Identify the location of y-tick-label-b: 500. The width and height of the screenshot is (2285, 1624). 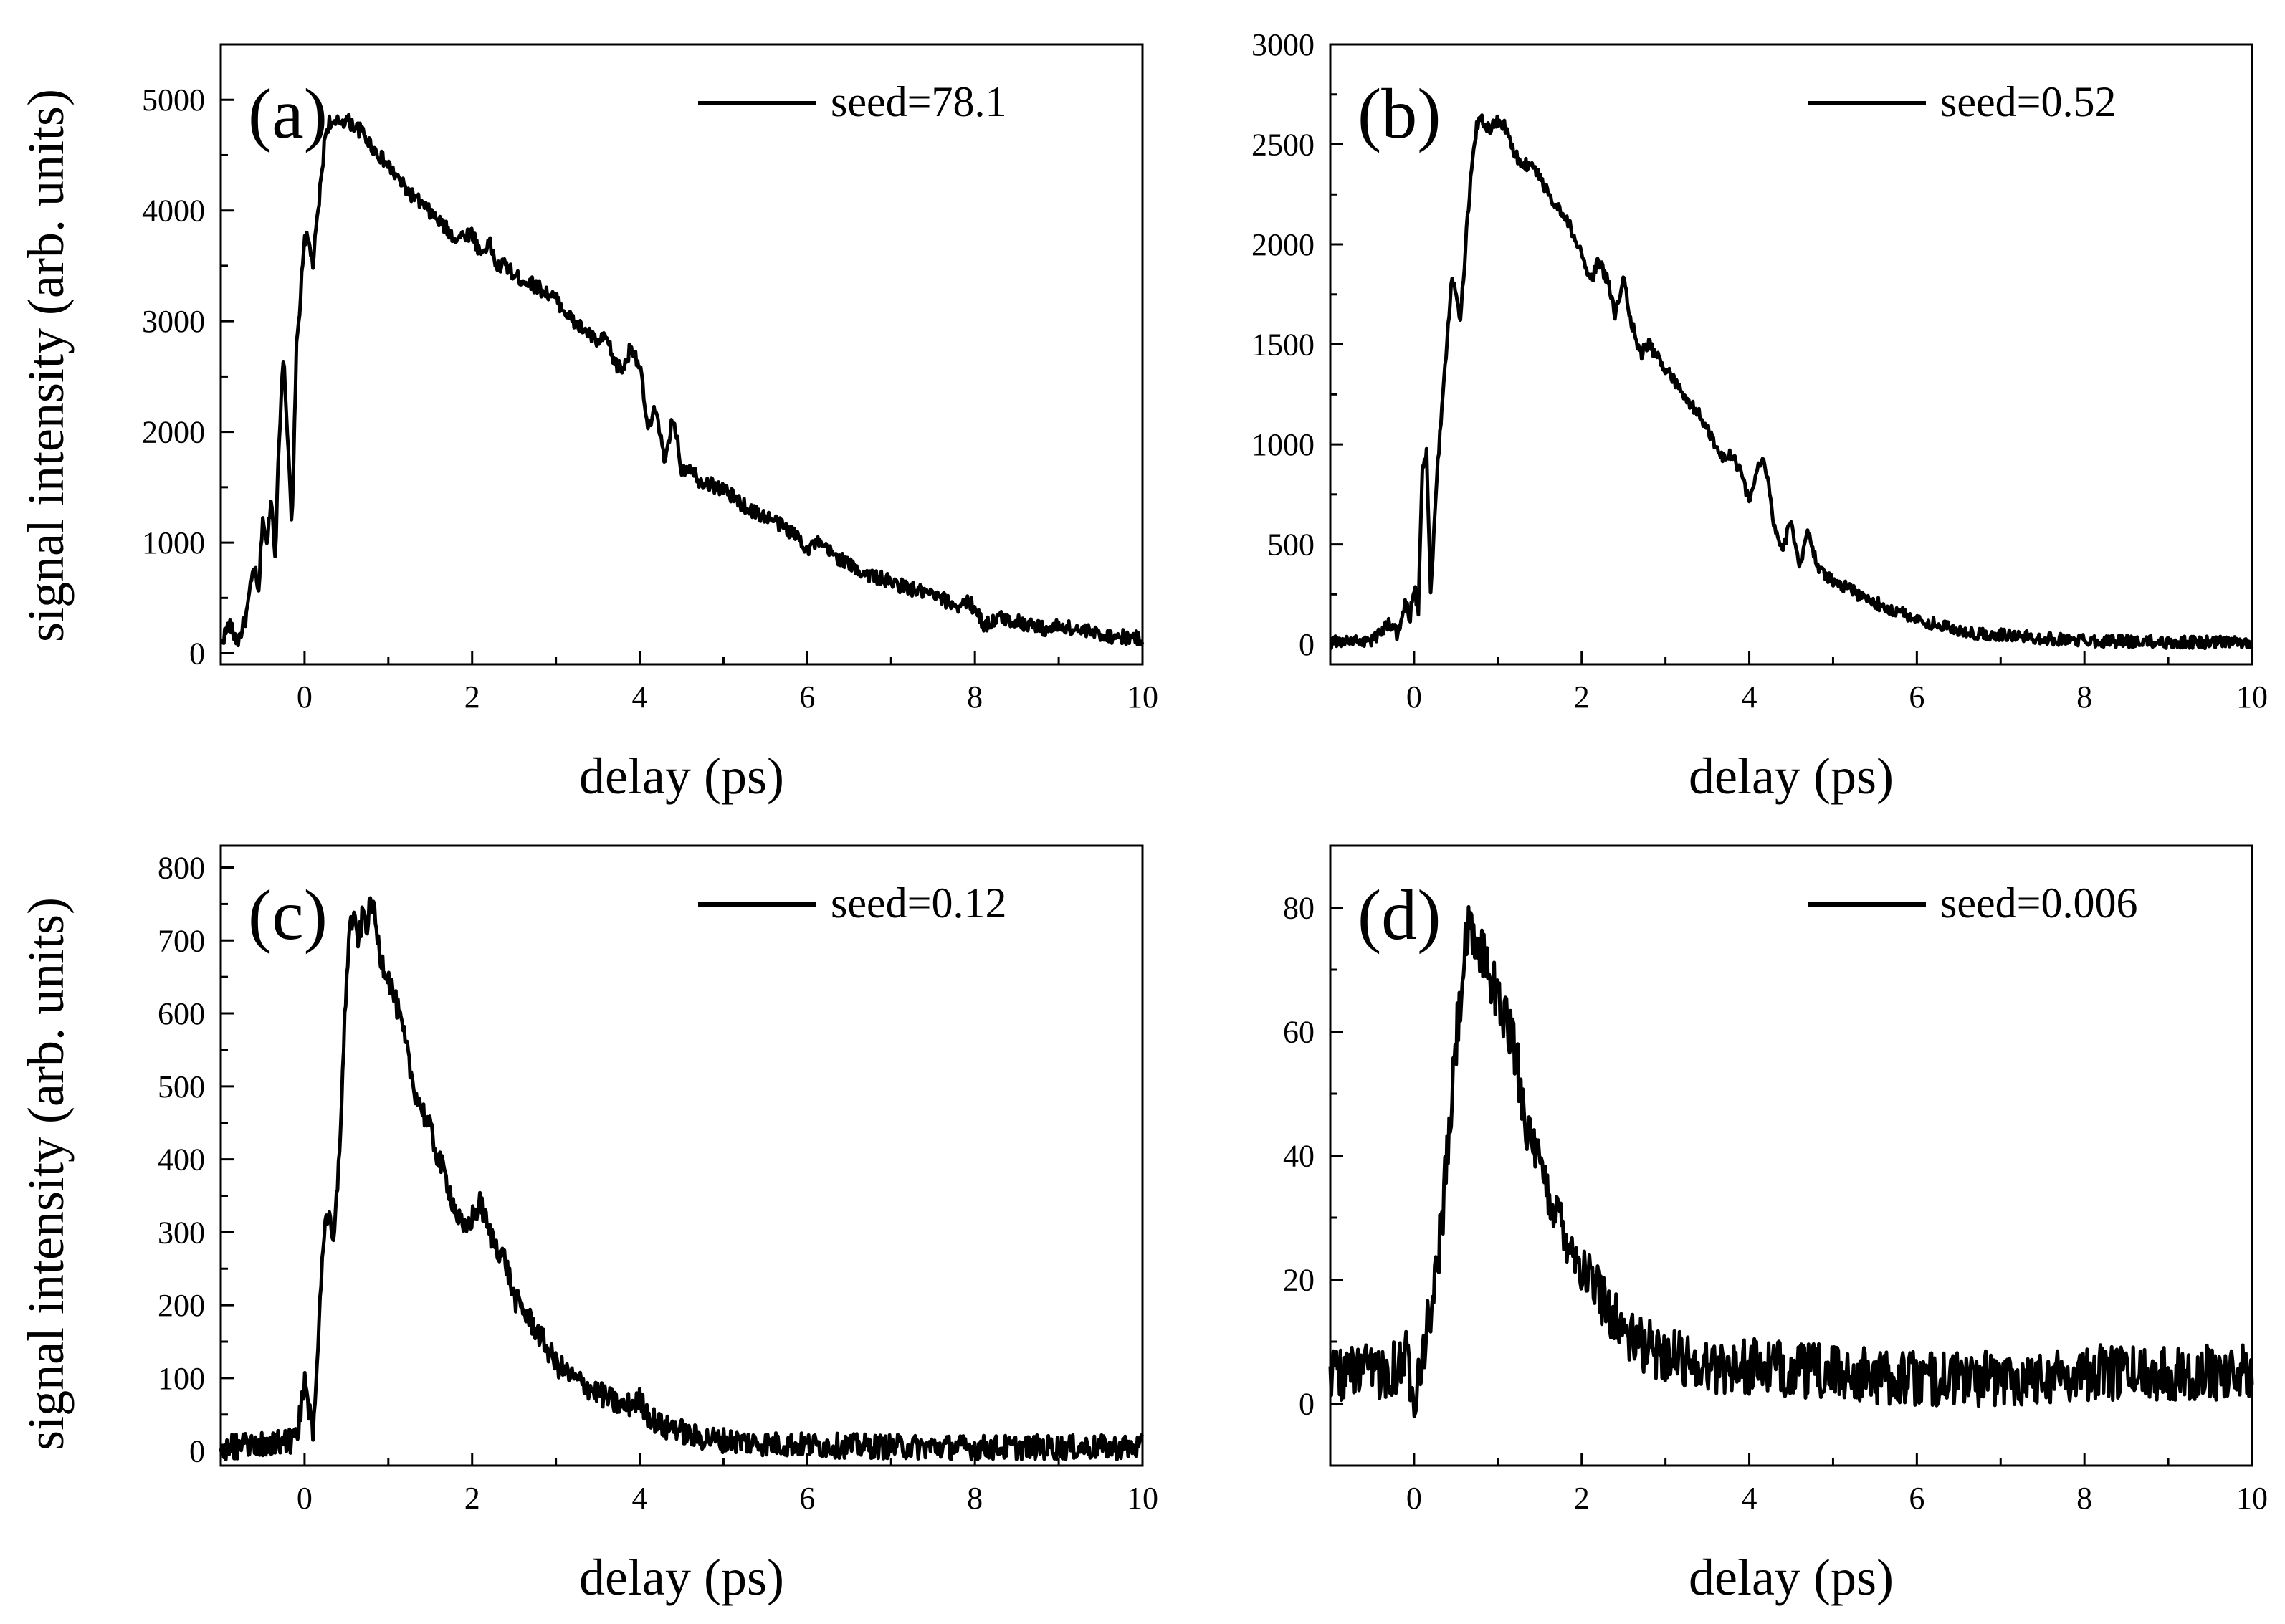
(1291, 545).